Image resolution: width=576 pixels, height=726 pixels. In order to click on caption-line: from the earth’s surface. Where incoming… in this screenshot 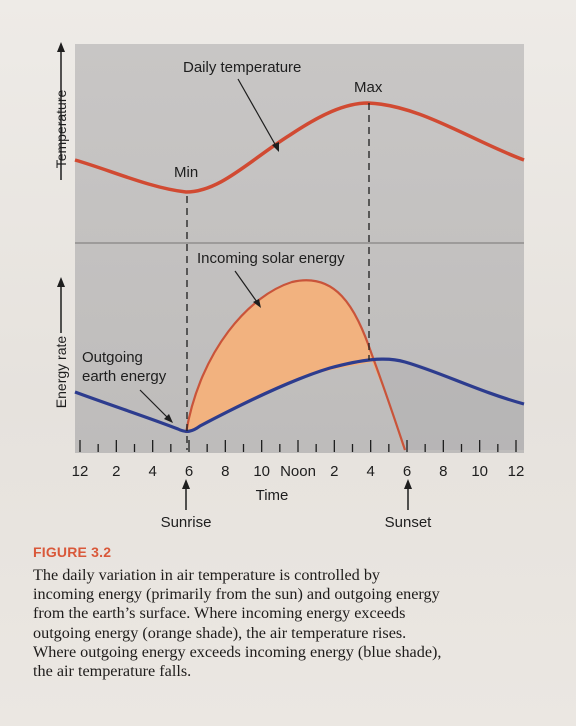, I will do `click(219, 613)`.